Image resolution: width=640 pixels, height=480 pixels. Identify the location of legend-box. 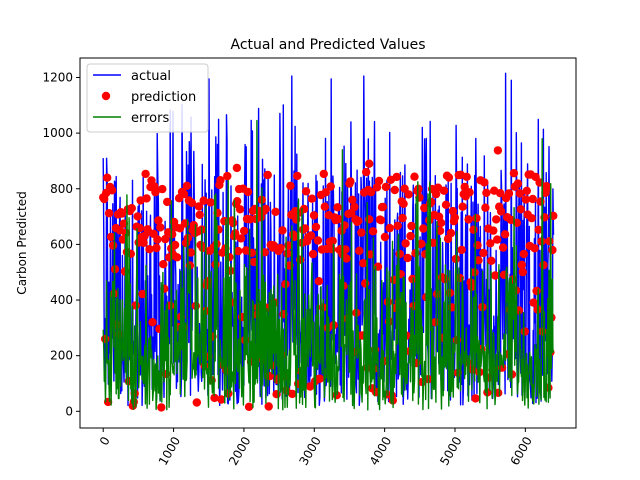
(147, 98).